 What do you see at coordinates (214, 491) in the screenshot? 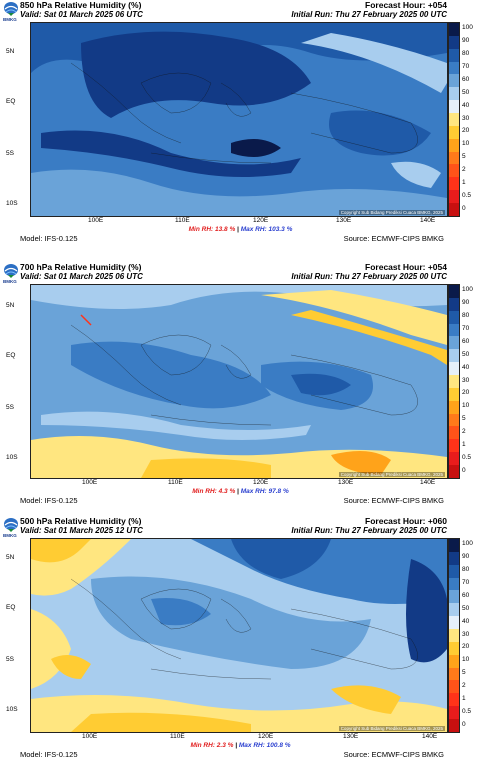
I see `min-rh: Min RH: 4.3 %` at bounding box center [214, 491].